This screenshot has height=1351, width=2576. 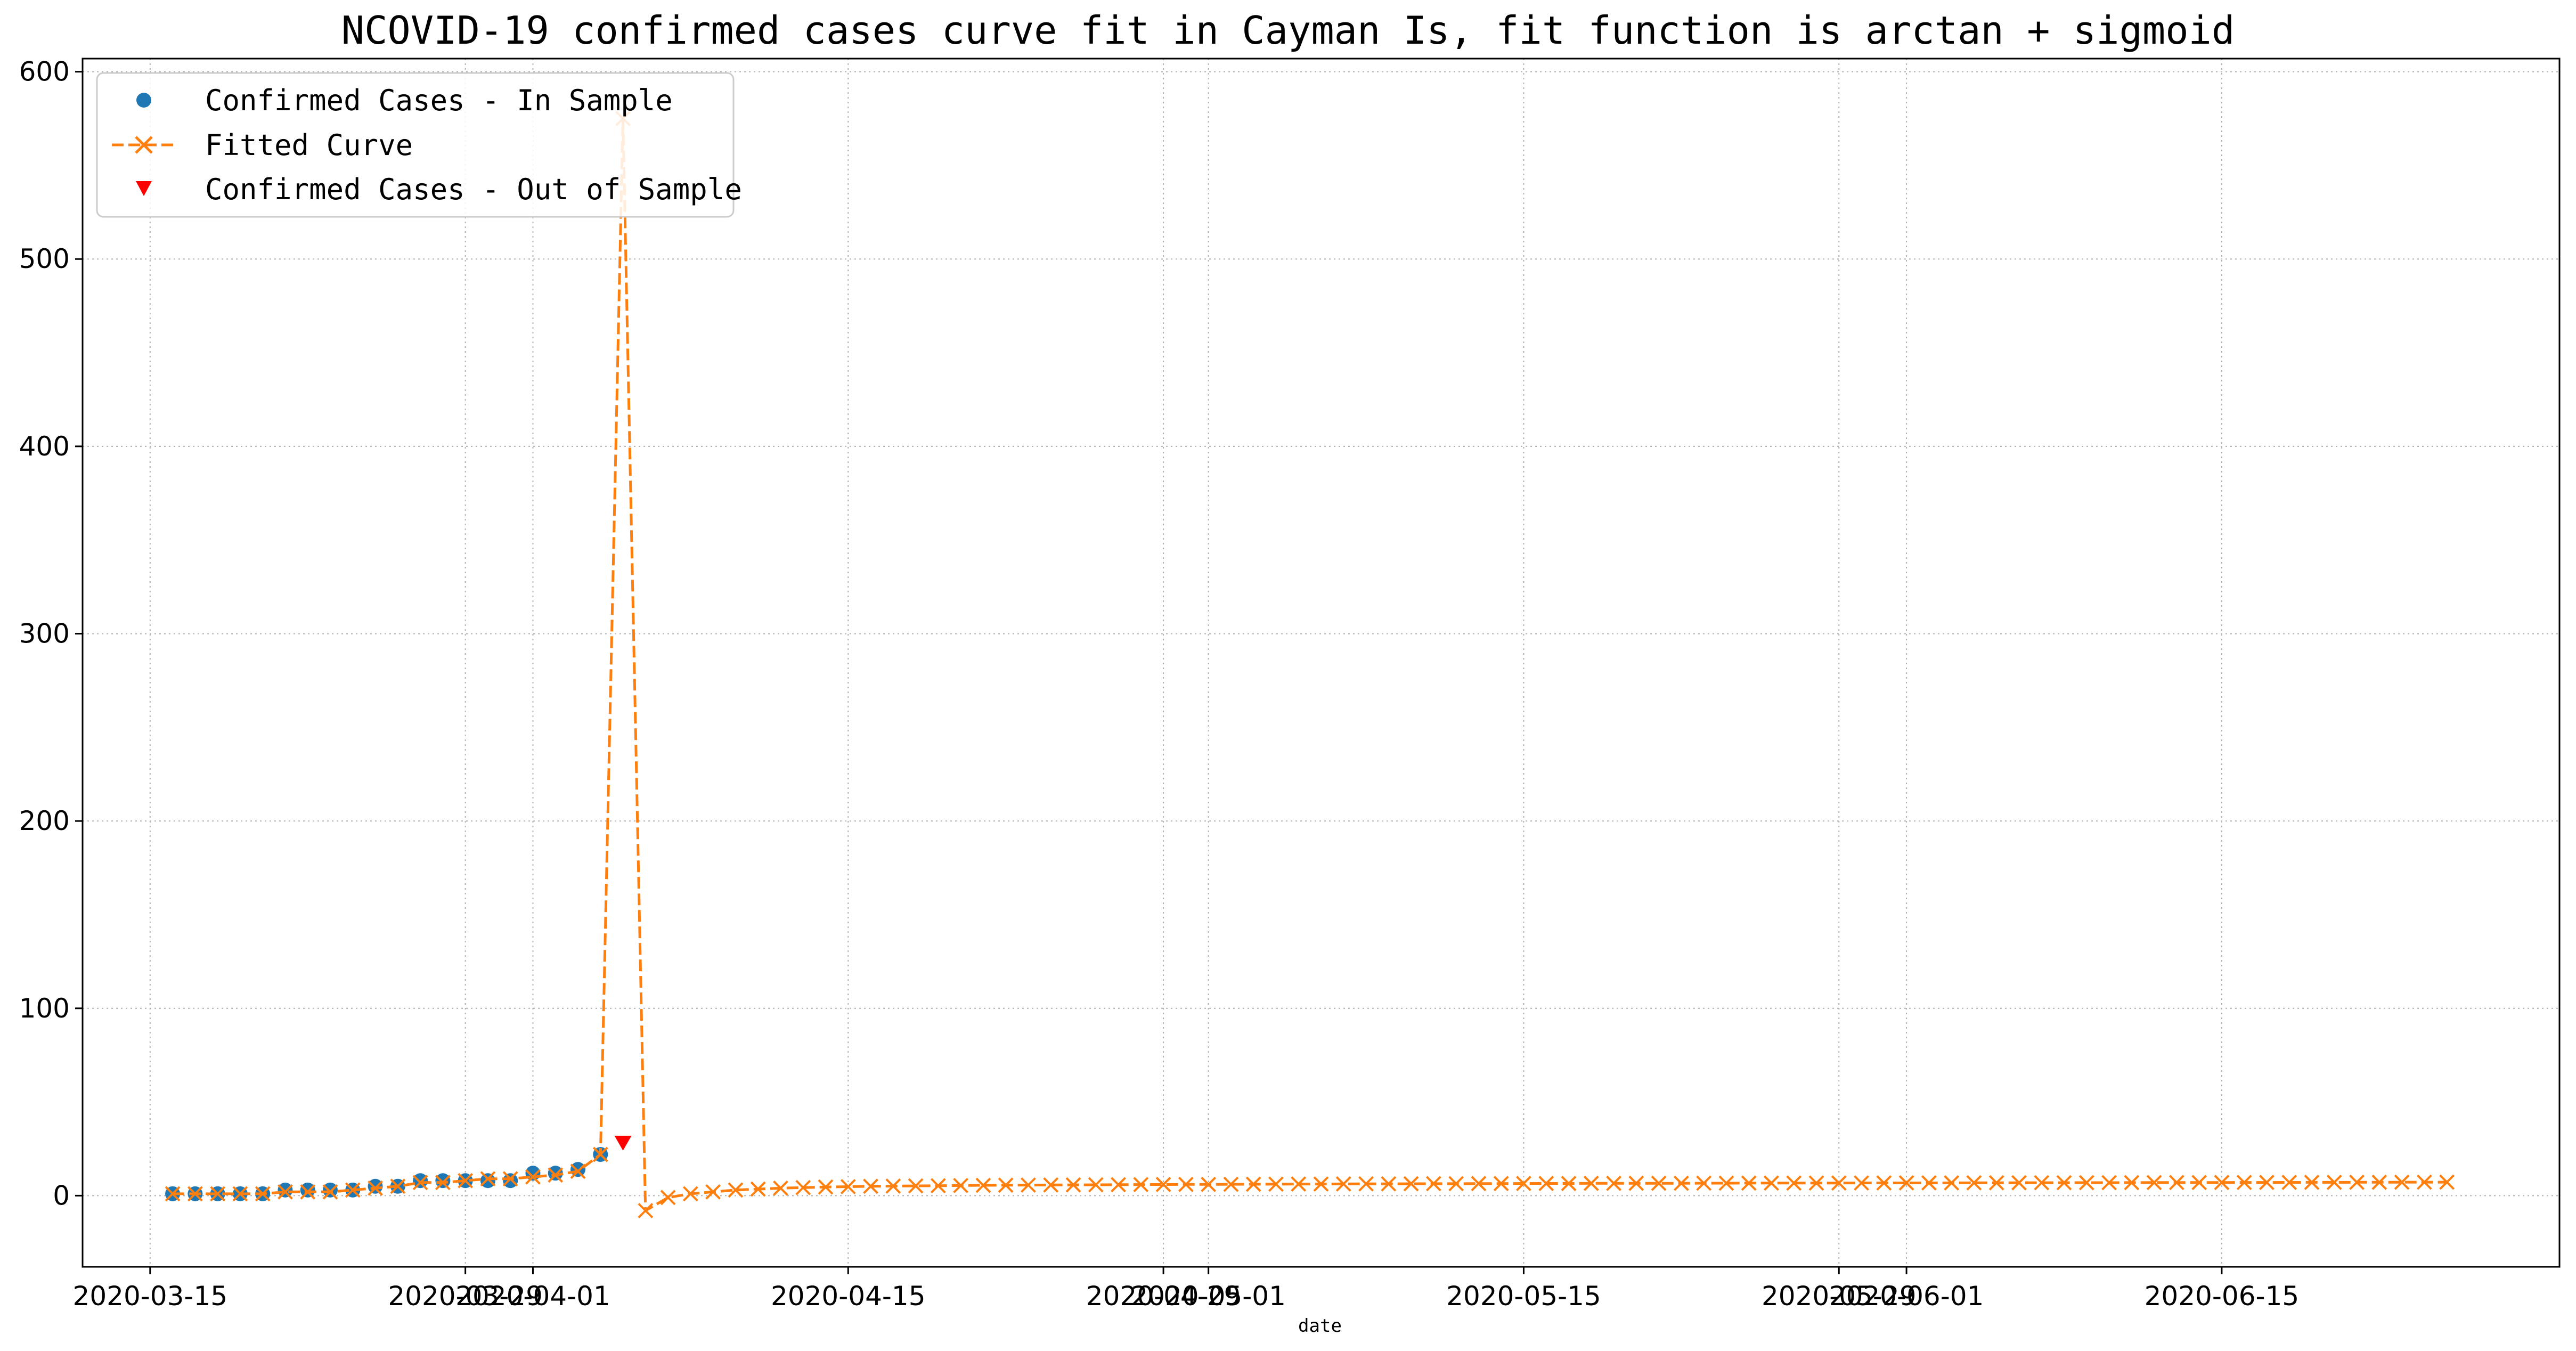 What do you see at coordinates (849, 1297) in the screenshot?
I see `x-tick-label: 2020-04-15` at bounding box center [849, 1297].